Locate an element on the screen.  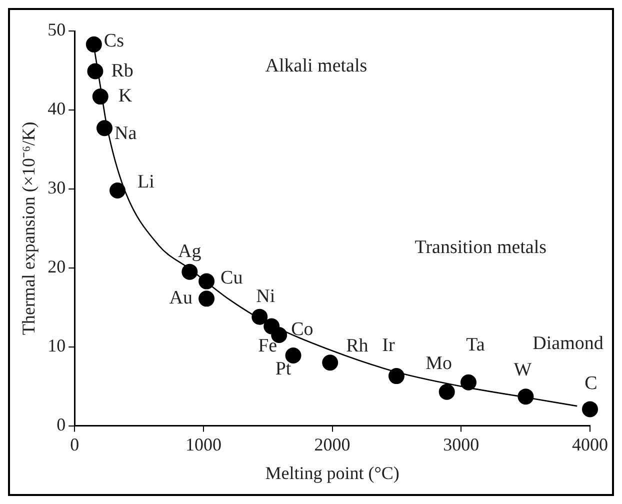
y-tick-label: 30 is located at coordinates (57, 188).